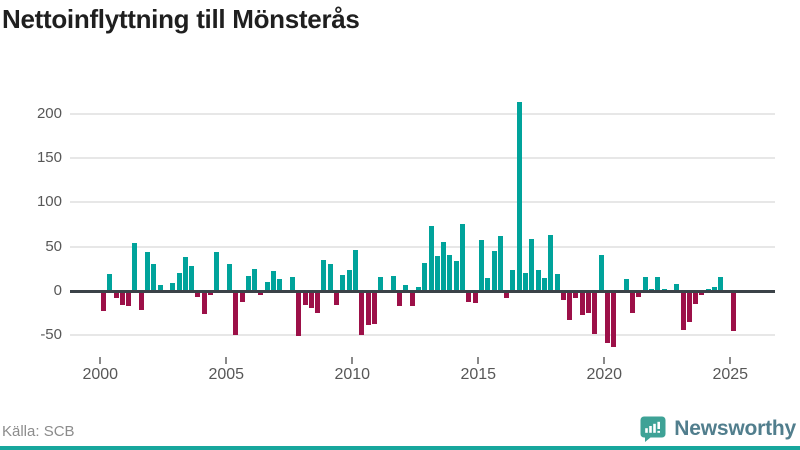 Image resolution: width=800 pixels, height=450 pixels. Describe the element at coordinates (374, 307) in the screenshot. I see `chart-bar-2010Q4` at that location.